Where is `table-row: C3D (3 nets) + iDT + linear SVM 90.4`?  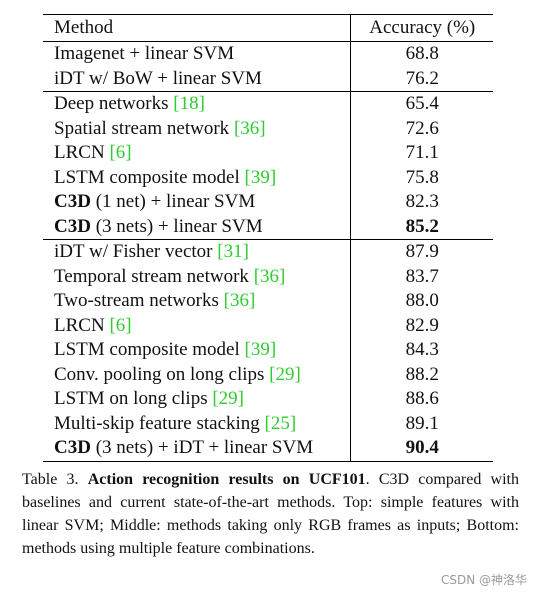 table-row: C3D (3 nets) + iDT + linear SVM 90.4 is located at coordinates (268, 449).